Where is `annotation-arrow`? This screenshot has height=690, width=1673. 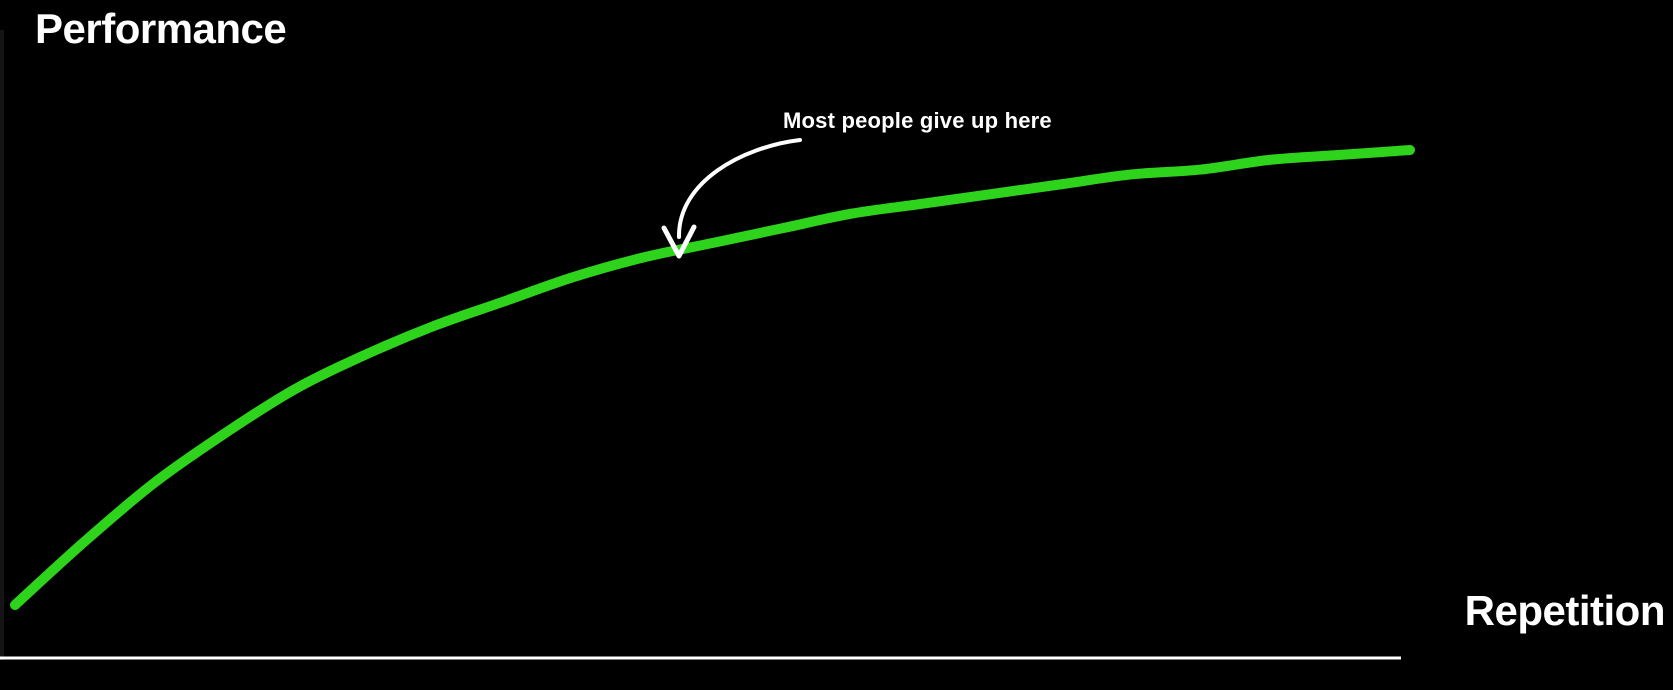 annotation-arrow is located at coordinates (731, 198).